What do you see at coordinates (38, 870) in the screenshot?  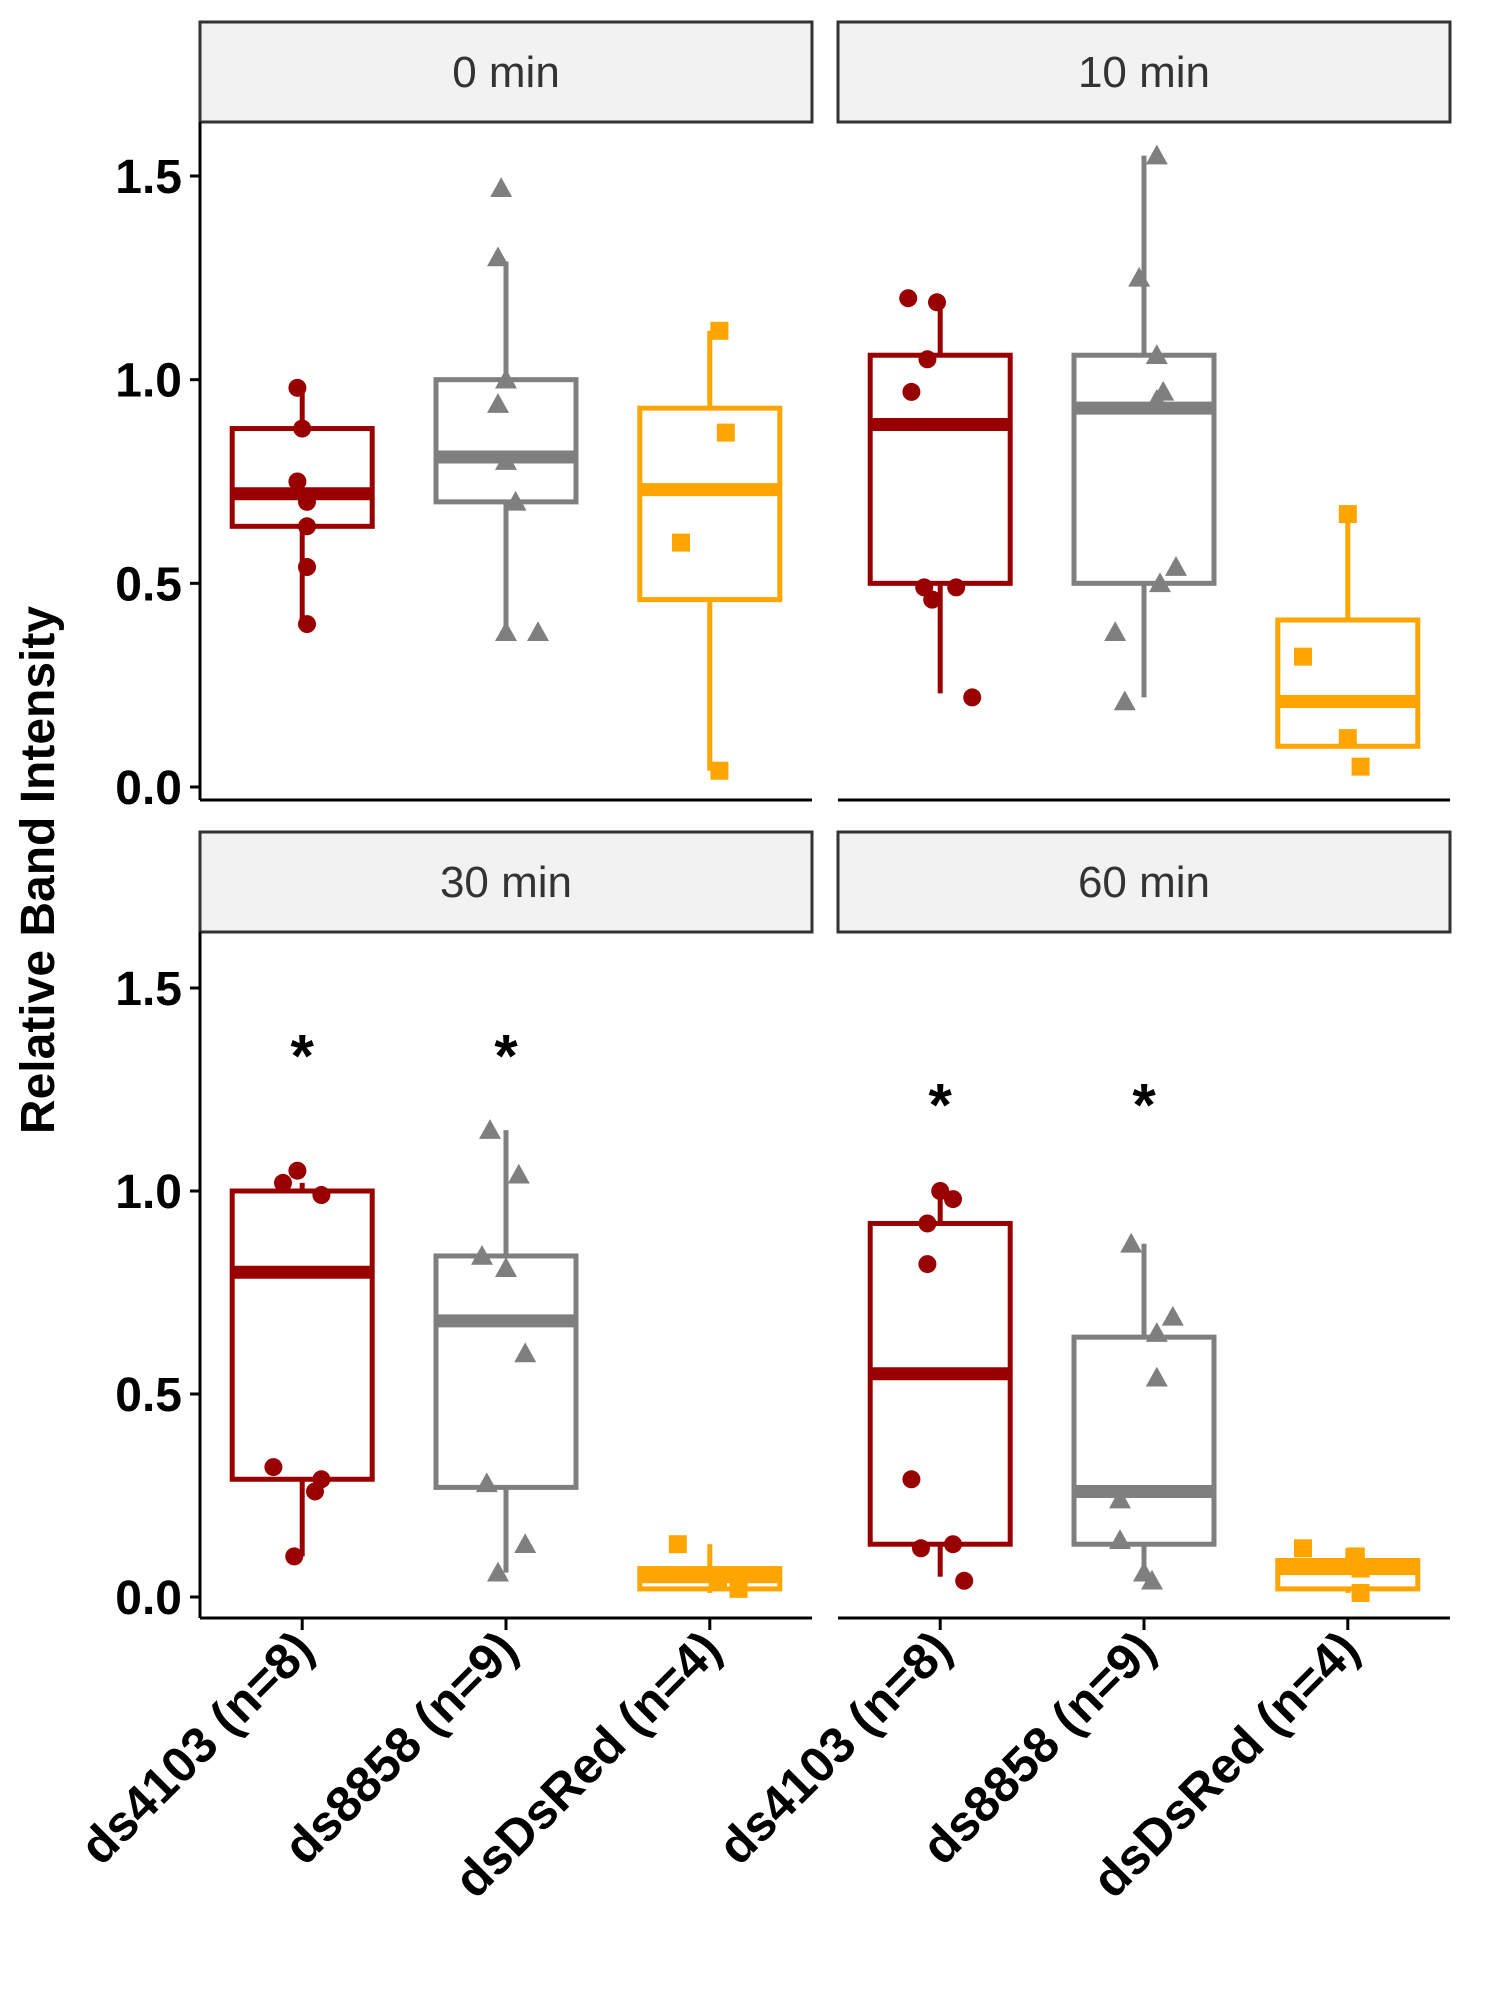 I see `y-axis-title: Relative Band Intensity` at bounding box center [38, 870].